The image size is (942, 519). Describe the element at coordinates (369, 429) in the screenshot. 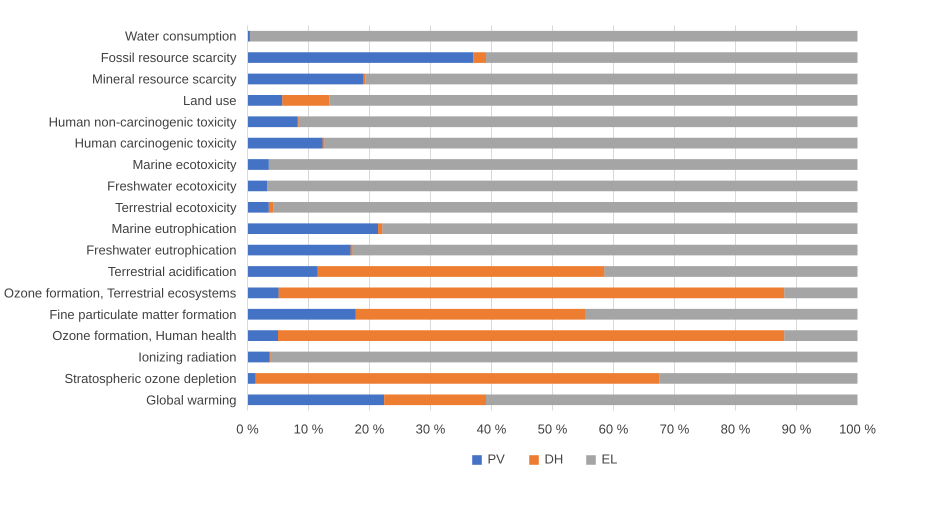

I see `x-tick-label: 20 %` at that location.